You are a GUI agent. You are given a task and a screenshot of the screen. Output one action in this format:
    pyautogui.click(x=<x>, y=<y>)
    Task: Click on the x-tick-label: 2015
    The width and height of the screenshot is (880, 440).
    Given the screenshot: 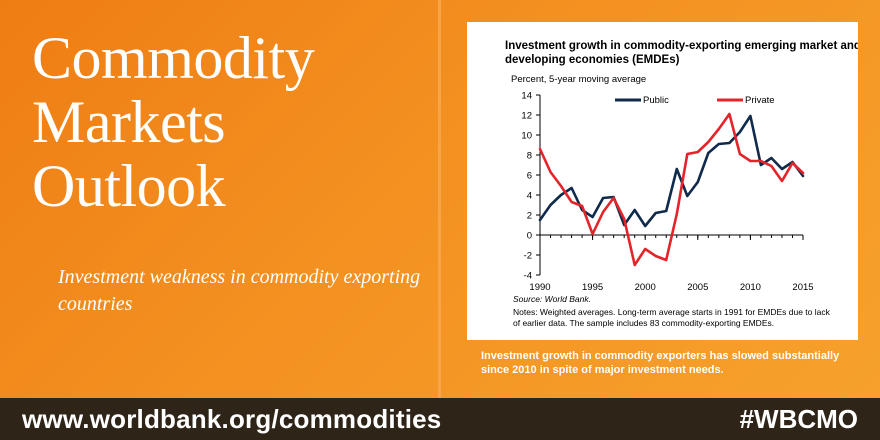 What is the action you would take?
    pyautogui.click(x=802, y=287)
    